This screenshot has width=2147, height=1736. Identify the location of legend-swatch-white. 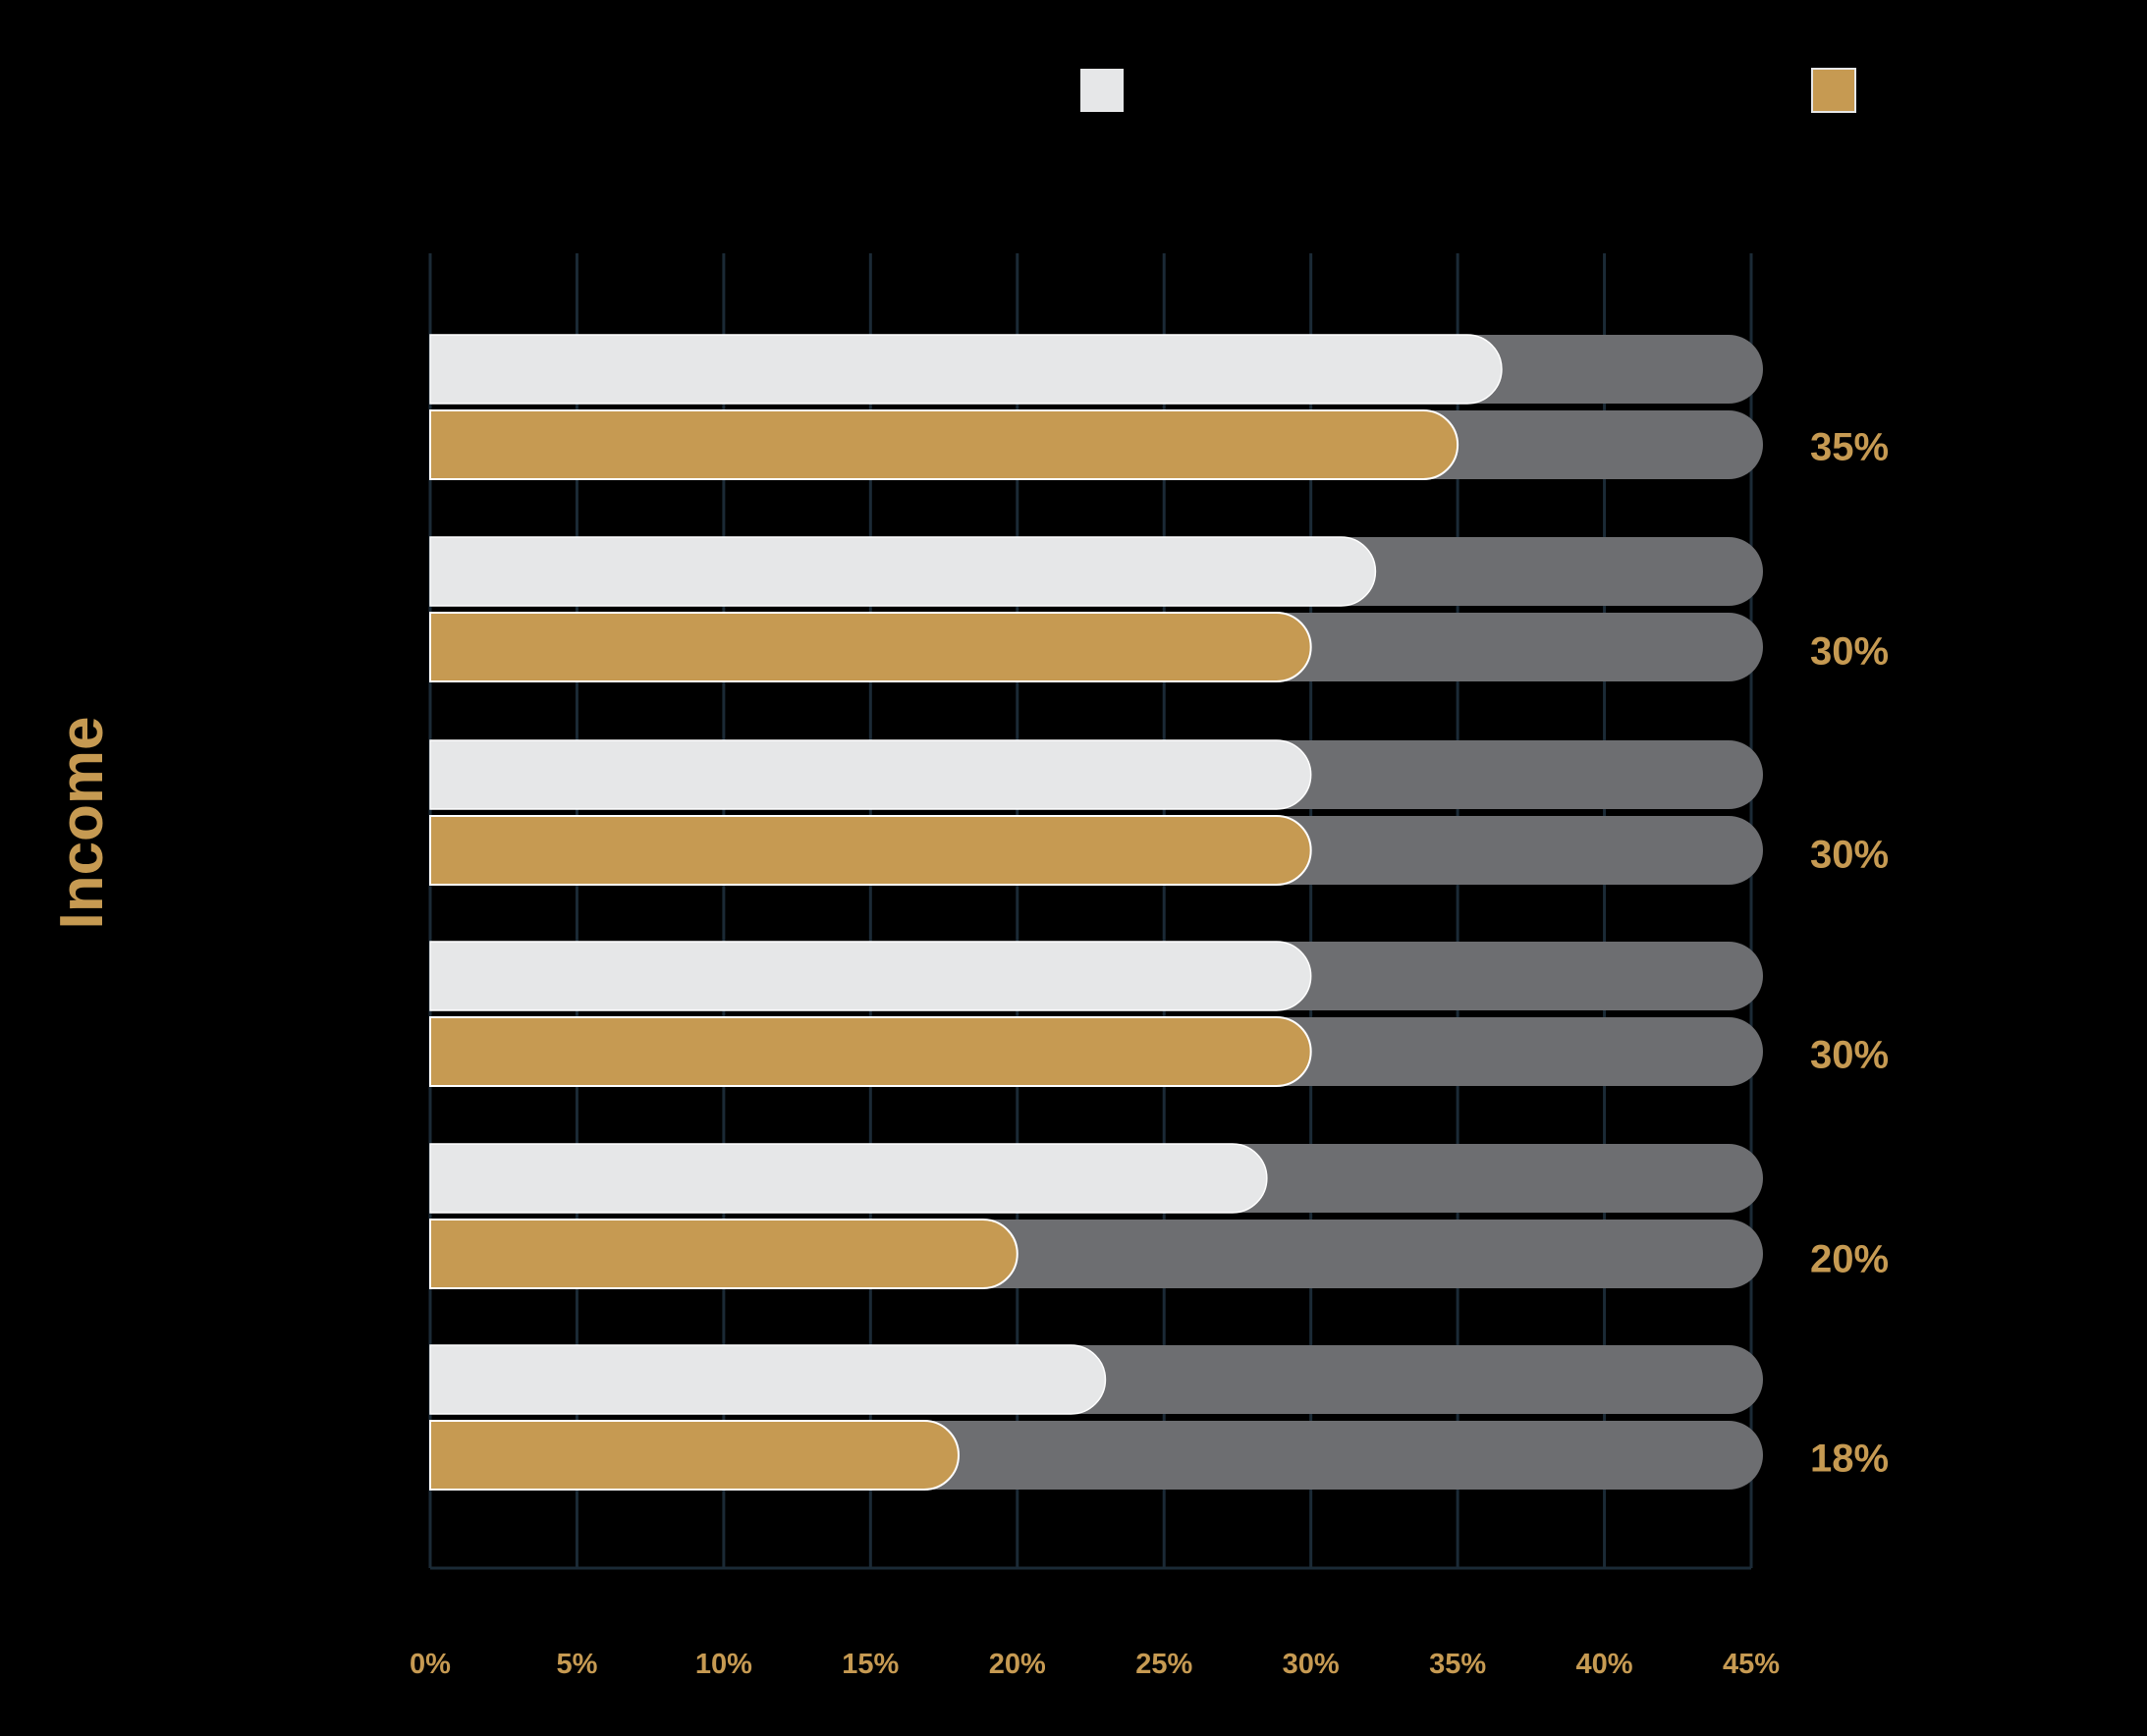
(1102, 90).